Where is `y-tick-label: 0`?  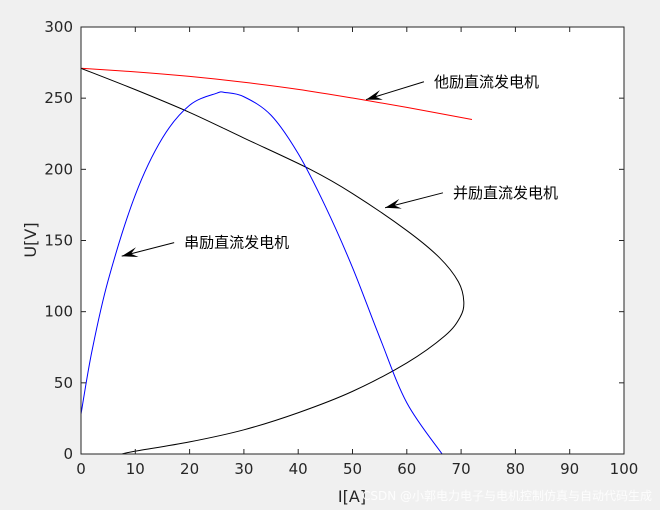 y-tick-label: 0 is located at coordinates (68, 454).